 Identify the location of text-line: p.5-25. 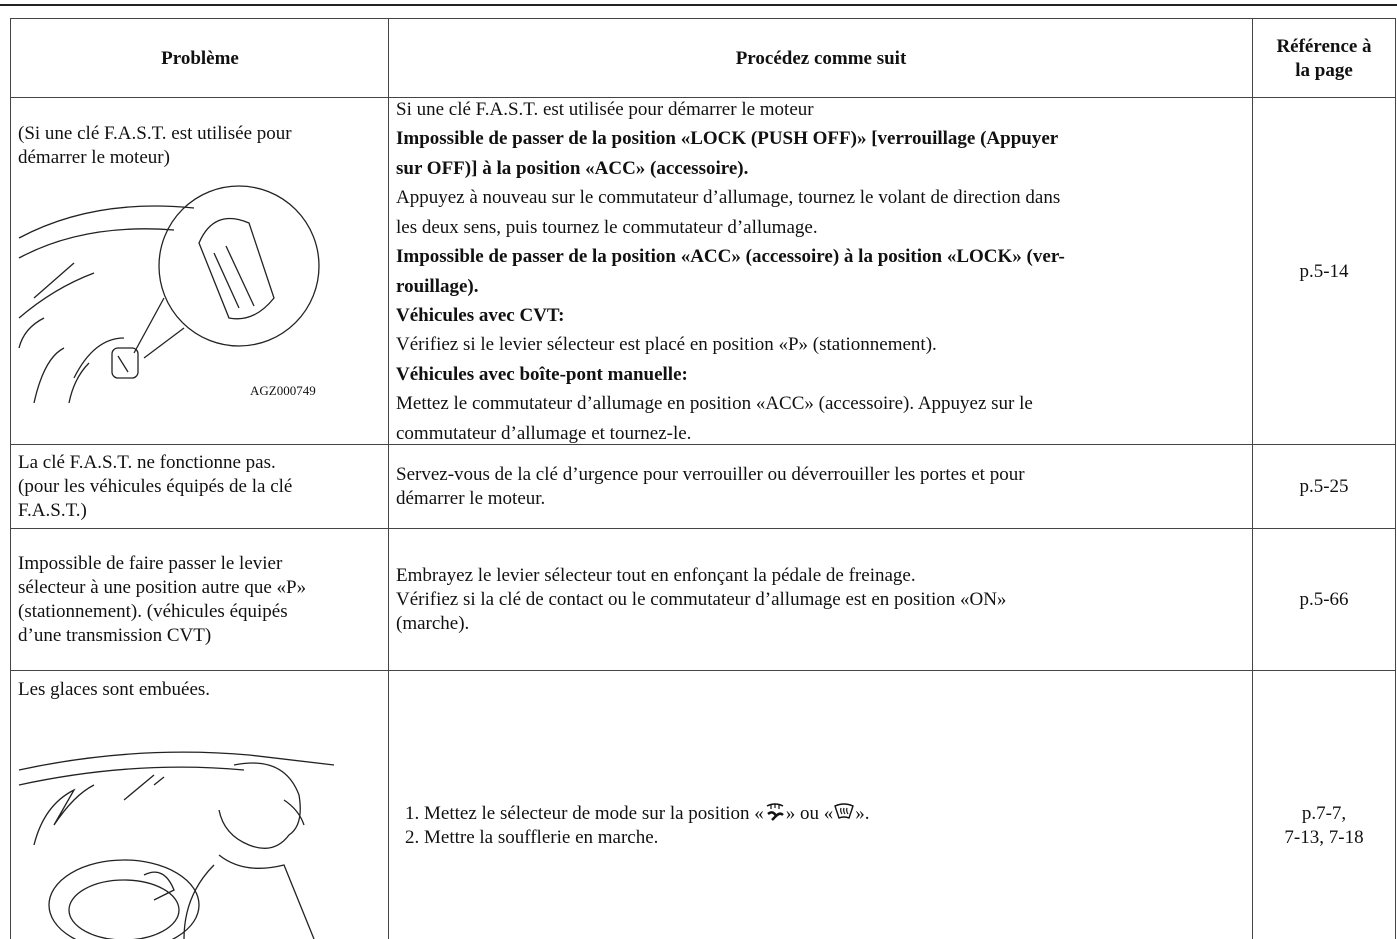
(1324, 486).